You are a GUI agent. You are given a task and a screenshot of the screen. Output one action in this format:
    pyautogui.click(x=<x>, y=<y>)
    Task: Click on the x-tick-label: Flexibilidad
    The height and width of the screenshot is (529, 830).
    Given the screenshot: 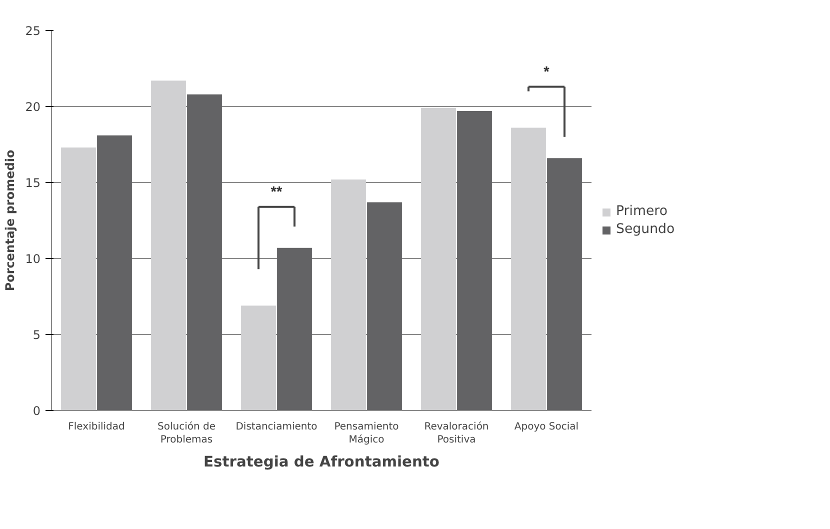 What is the action you would take?
    pyautogui.click(x=96, y=427)
    